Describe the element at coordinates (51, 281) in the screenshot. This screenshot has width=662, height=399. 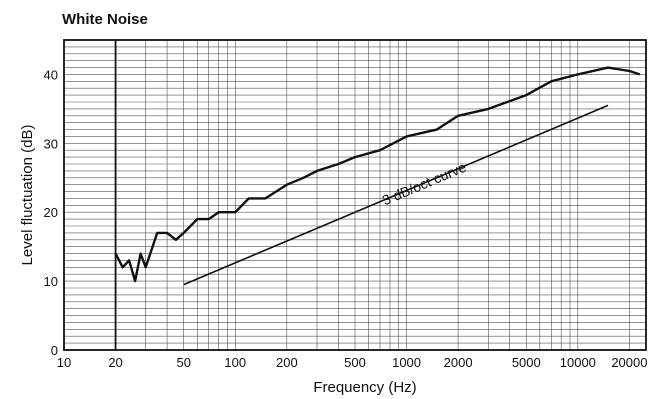
I see `y-tick-label: 10` at that location.